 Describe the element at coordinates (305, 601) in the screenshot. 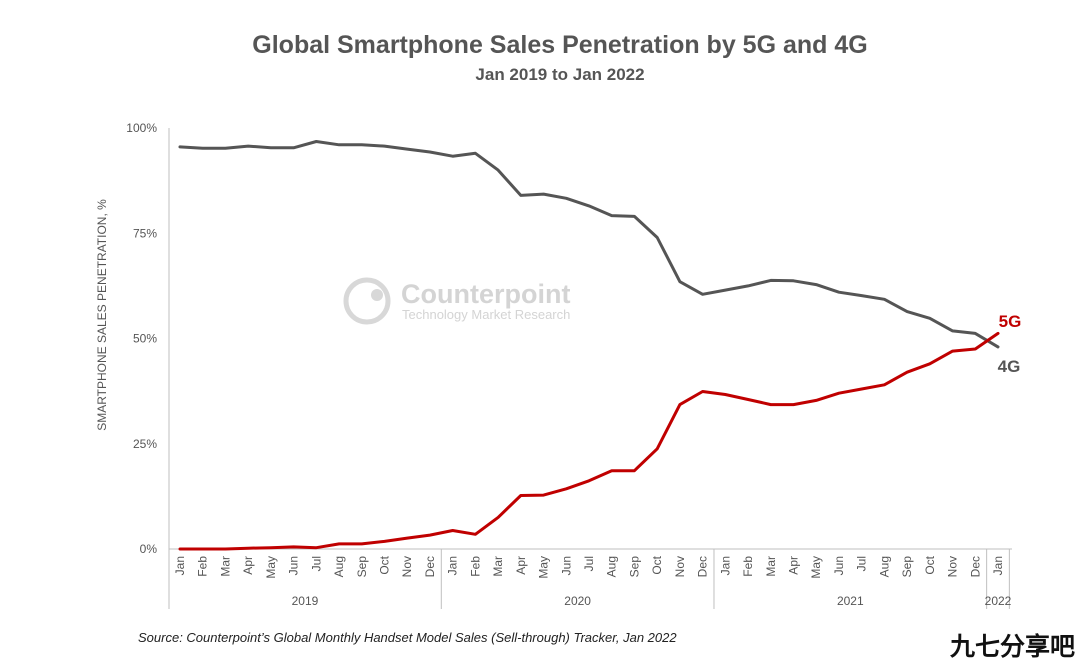

I see `year-label: 2019` at that location.